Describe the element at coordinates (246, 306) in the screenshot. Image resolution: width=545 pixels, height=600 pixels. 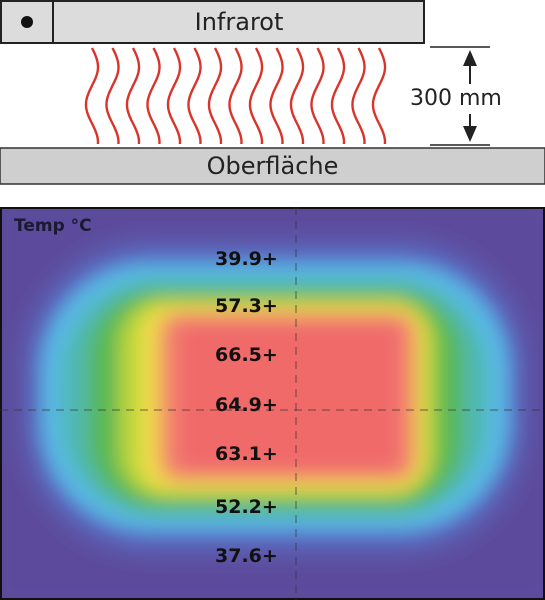
I see `temp-reading: 57.3+` at that location.